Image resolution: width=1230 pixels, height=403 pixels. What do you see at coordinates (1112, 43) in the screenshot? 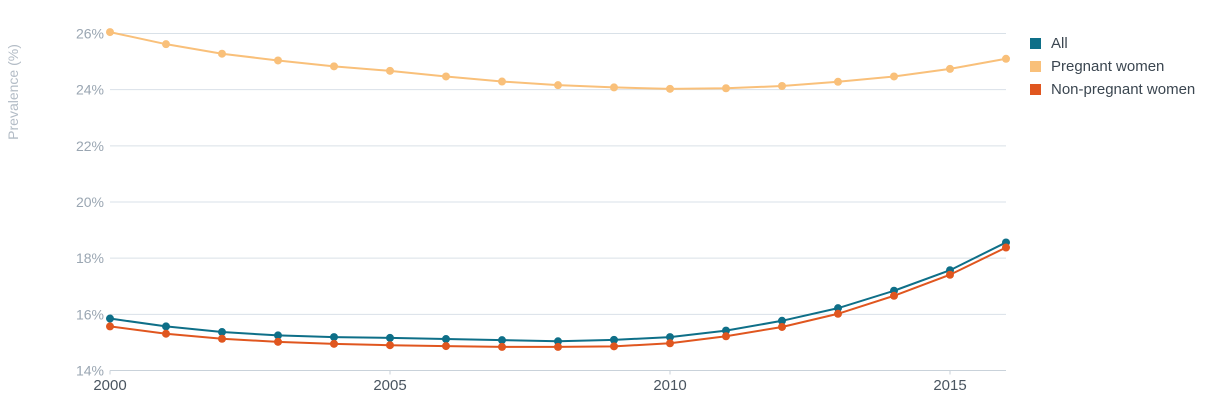
I see `legend-item-all: All` at bounding box center [1112, 43].